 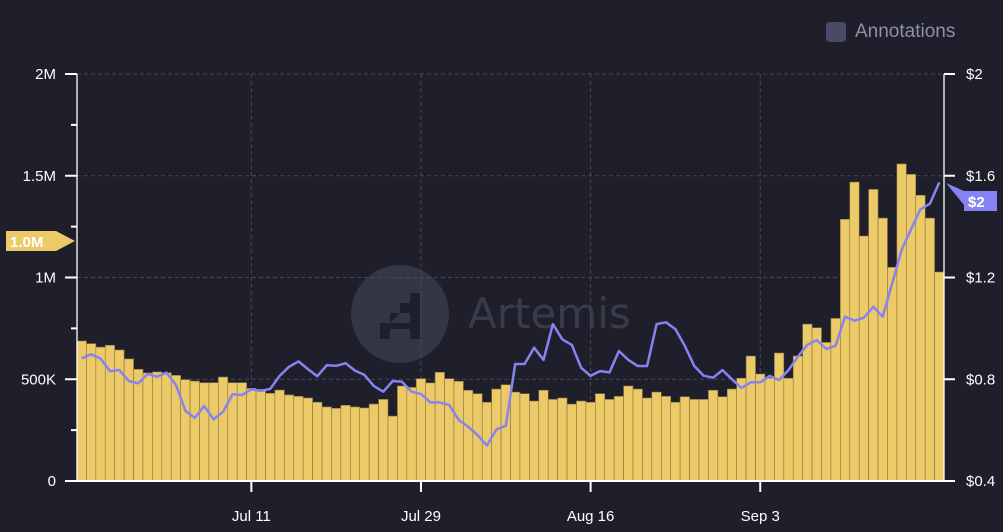 I want to click on right-tick-label: $1.2, so click(x=980, y=278).